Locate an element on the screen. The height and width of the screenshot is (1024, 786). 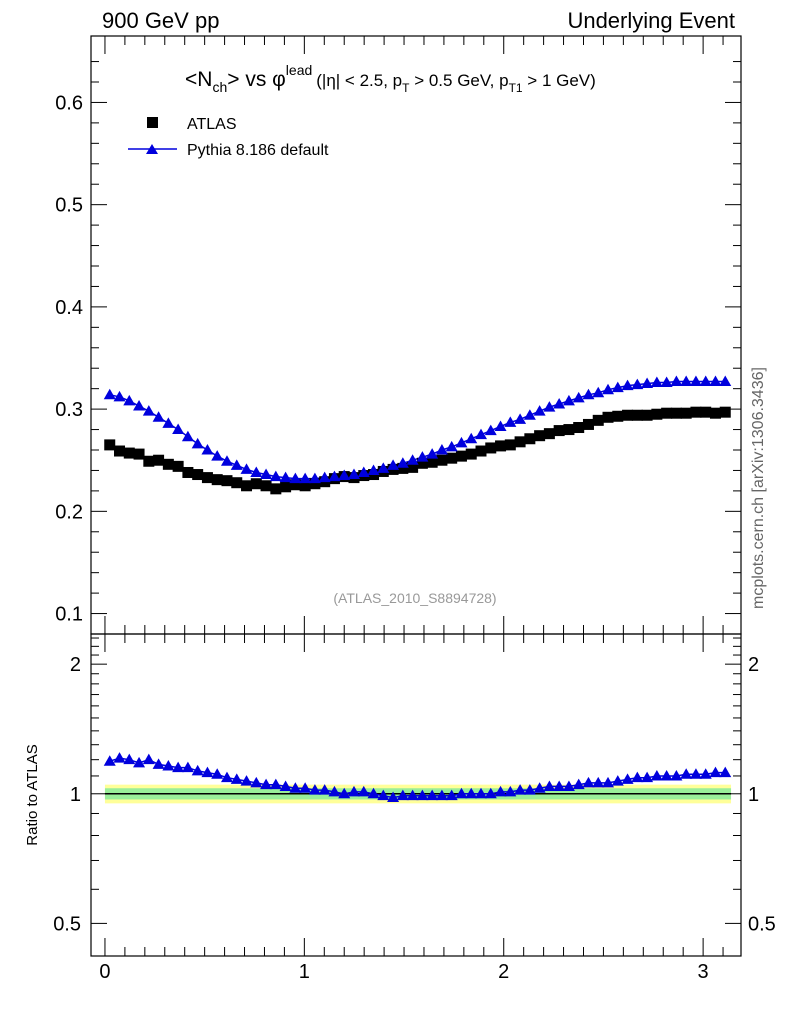
legend-pythia-marker is located at coordinates (152, 149).